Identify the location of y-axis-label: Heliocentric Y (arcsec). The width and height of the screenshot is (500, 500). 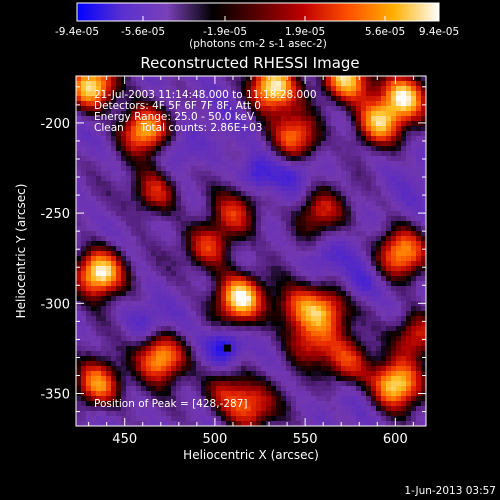
(21, 251).